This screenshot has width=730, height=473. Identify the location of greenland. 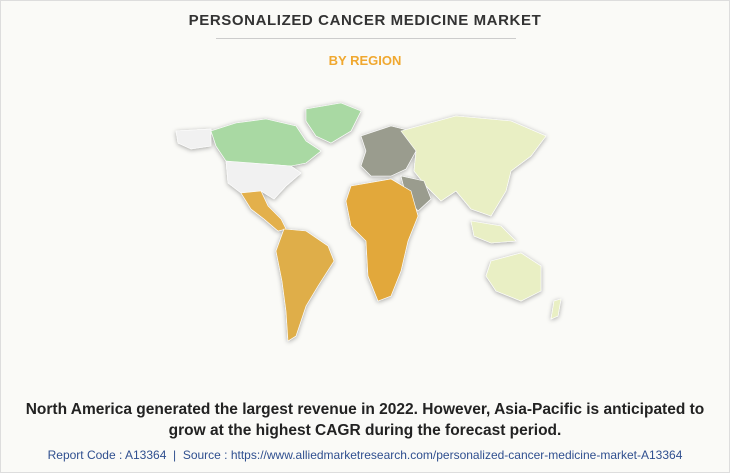
(333, 123).